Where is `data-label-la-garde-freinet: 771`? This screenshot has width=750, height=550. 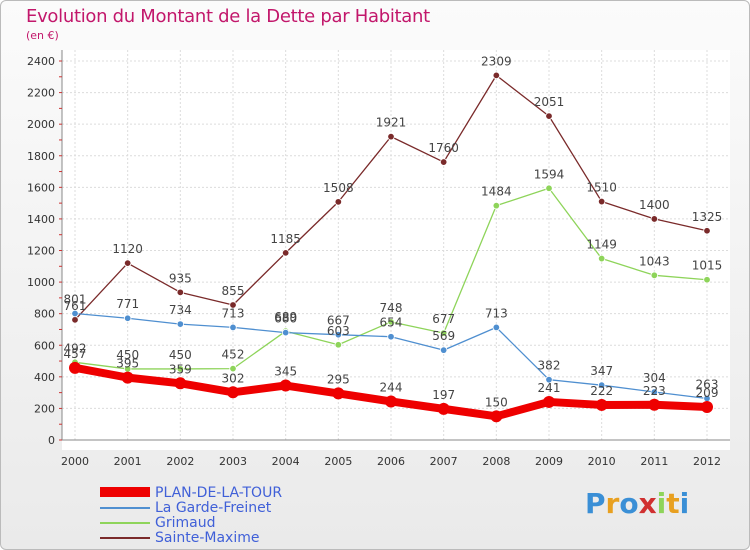 data-label-la-garde-freinet: 771 is located at coordinates (127, 304).